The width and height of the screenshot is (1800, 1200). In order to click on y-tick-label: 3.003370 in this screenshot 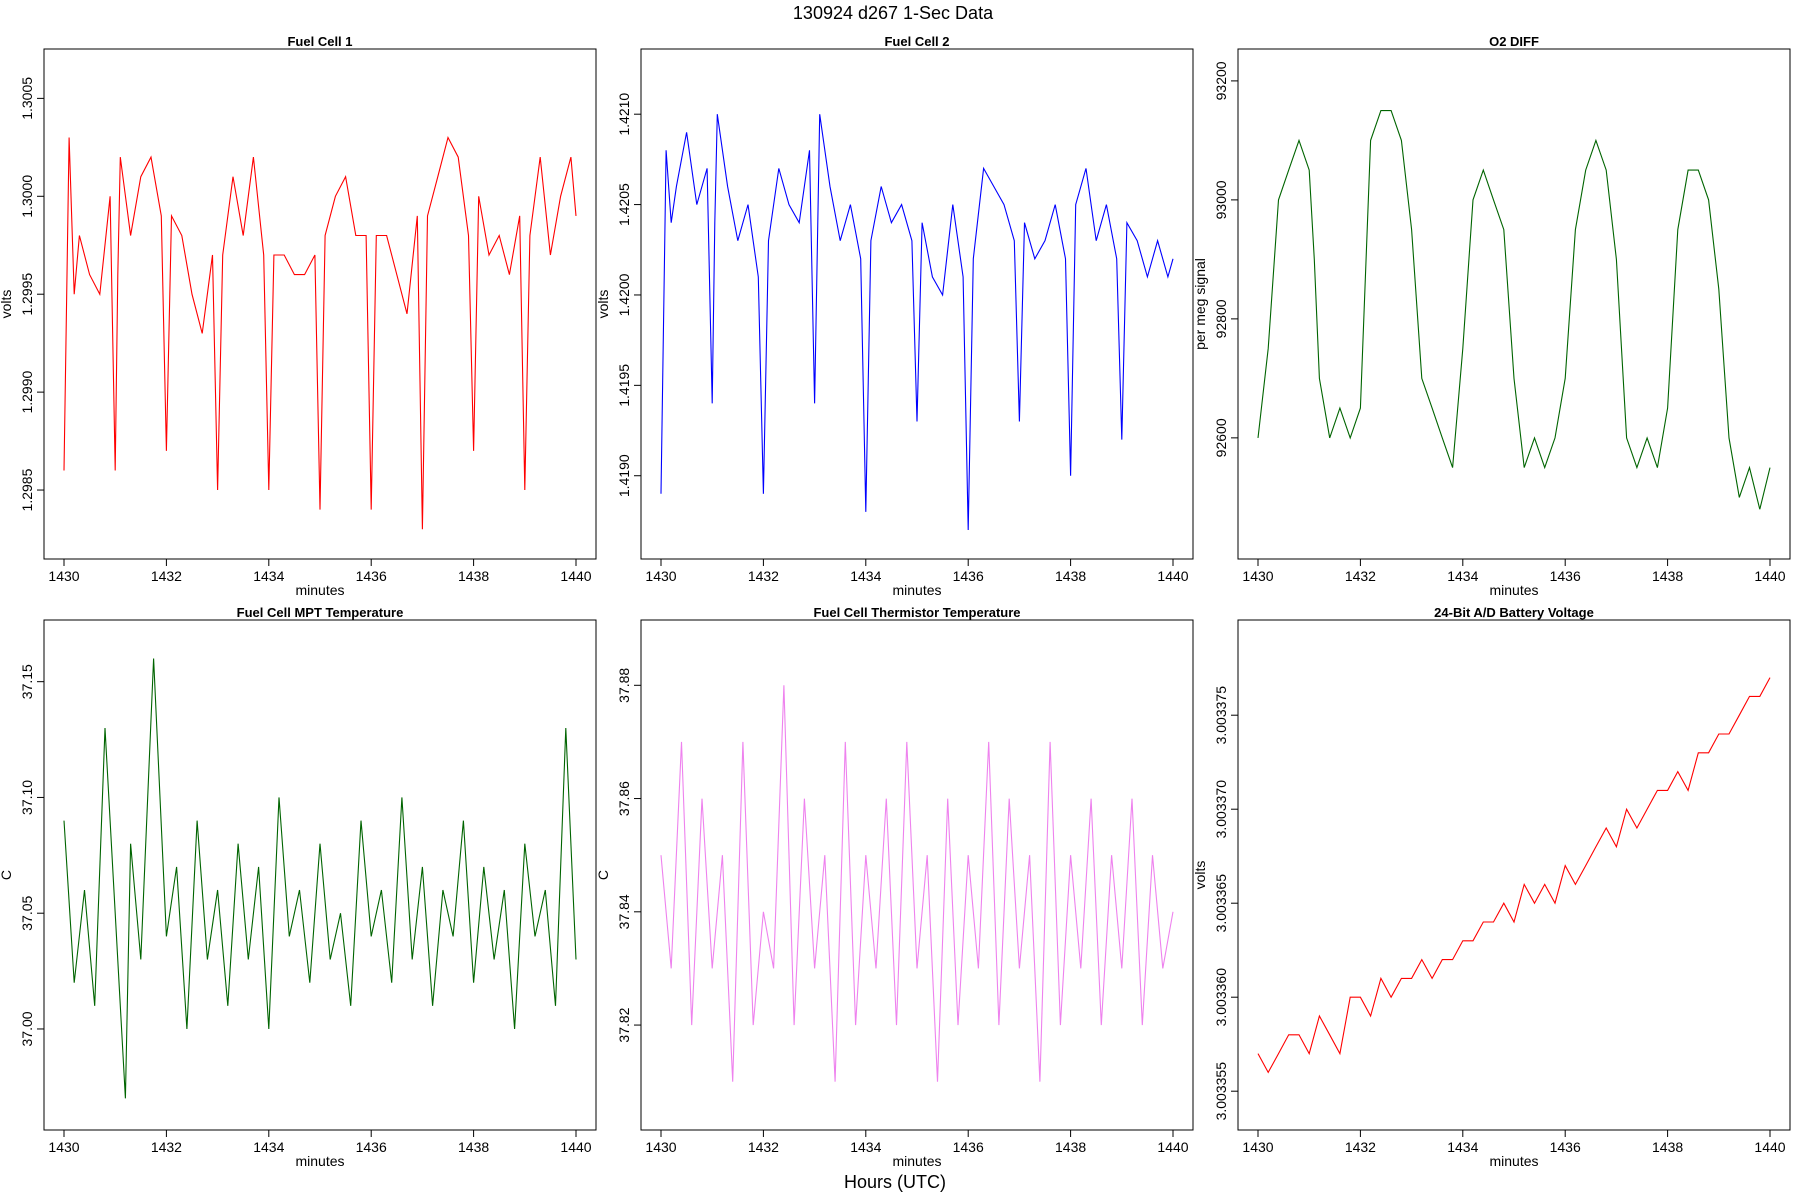, I will do `click(1221, 809)`.